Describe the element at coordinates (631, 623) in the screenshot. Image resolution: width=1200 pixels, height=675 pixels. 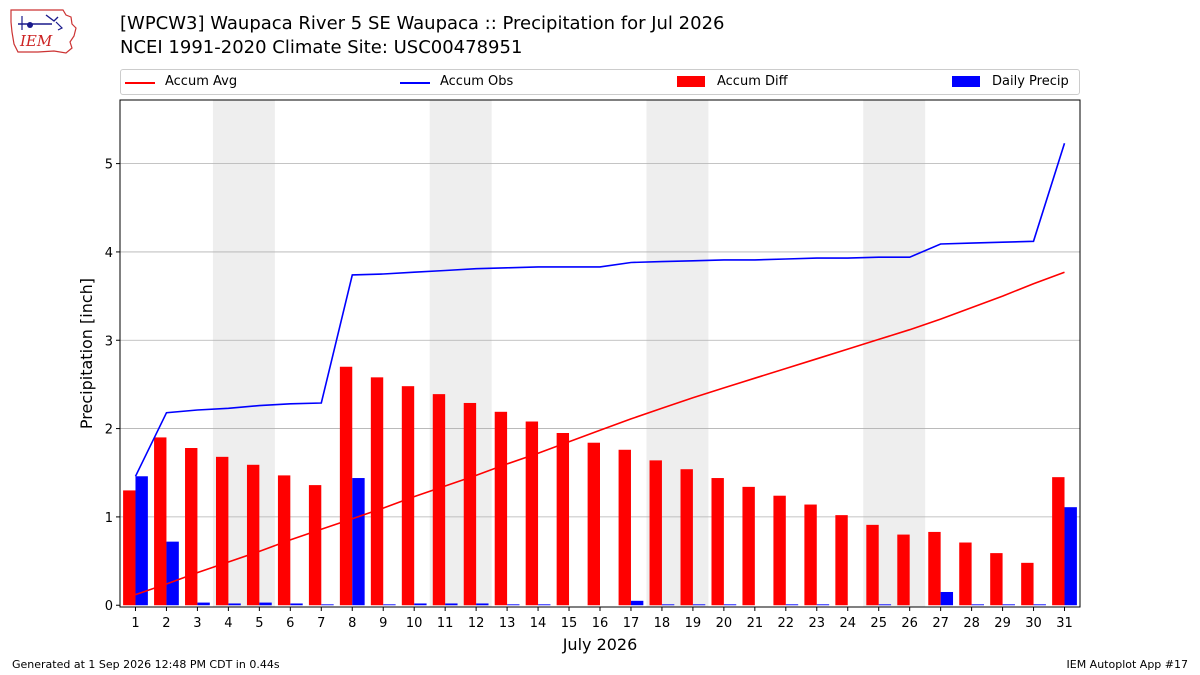
I see `x-tick-label-17: 17` at that location.